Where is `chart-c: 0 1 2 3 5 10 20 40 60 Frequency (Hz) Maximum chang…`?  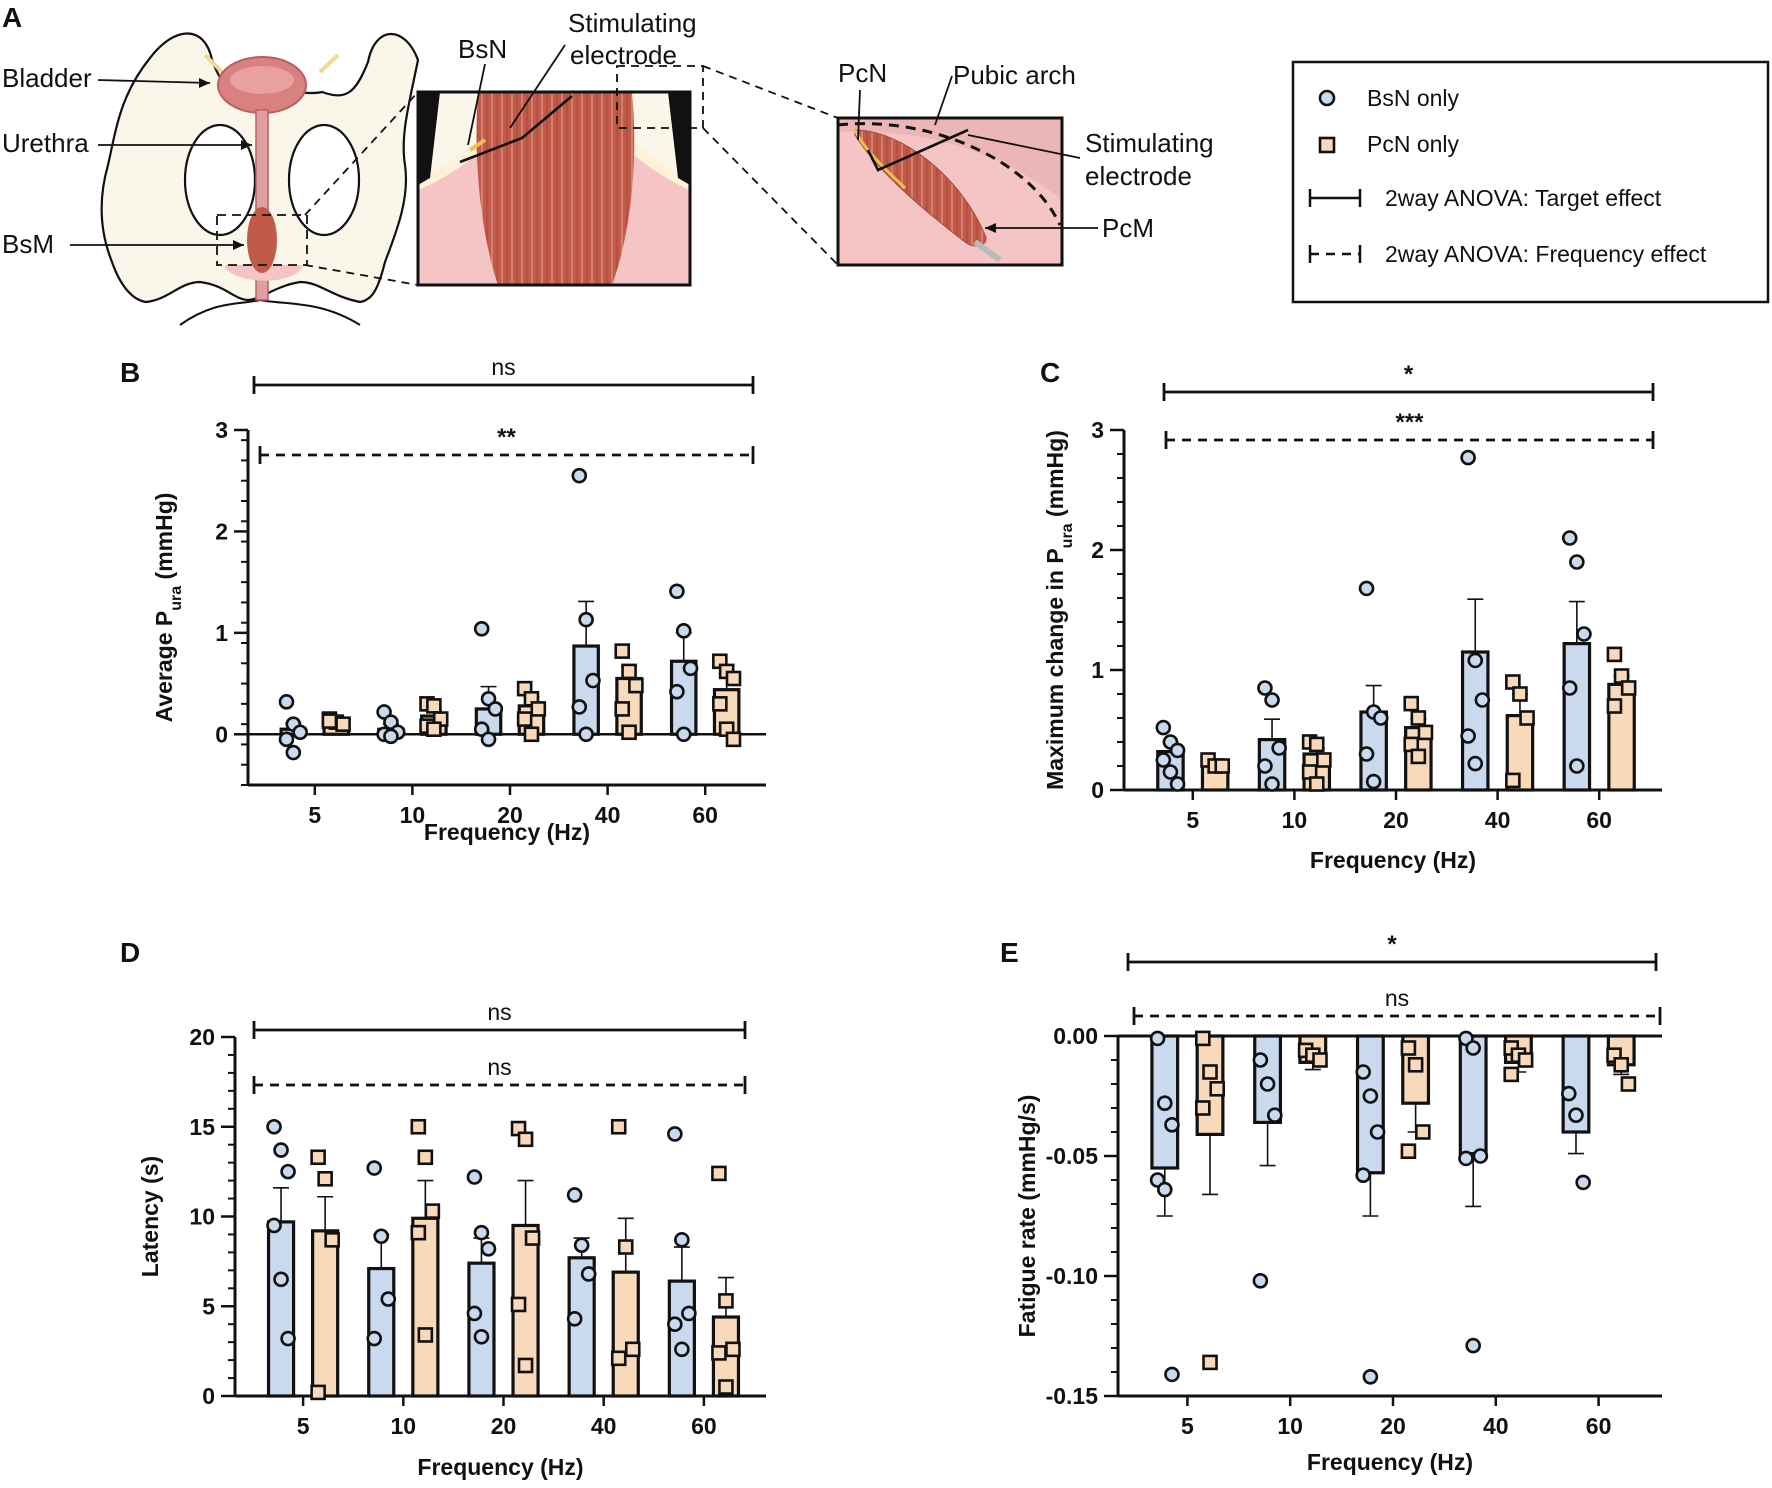 chart-c: 0 1 2 3 5 10 20 40 60 Frequency (Hz) Maximum chang… is located at coordinates (1352, 617).